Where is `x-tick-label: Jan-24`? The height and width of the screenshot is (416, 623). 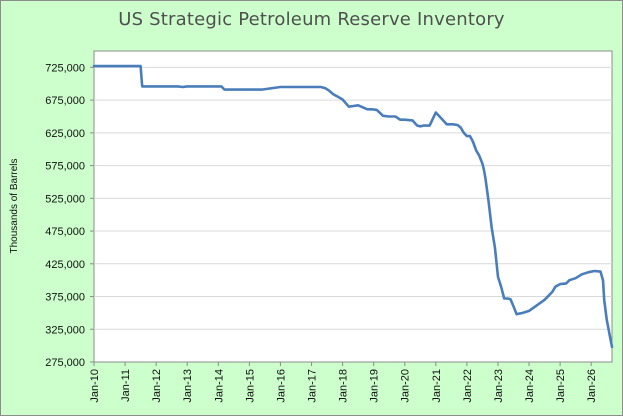 x-tick-label: Jan-24 is located at coordinates (530, 386).